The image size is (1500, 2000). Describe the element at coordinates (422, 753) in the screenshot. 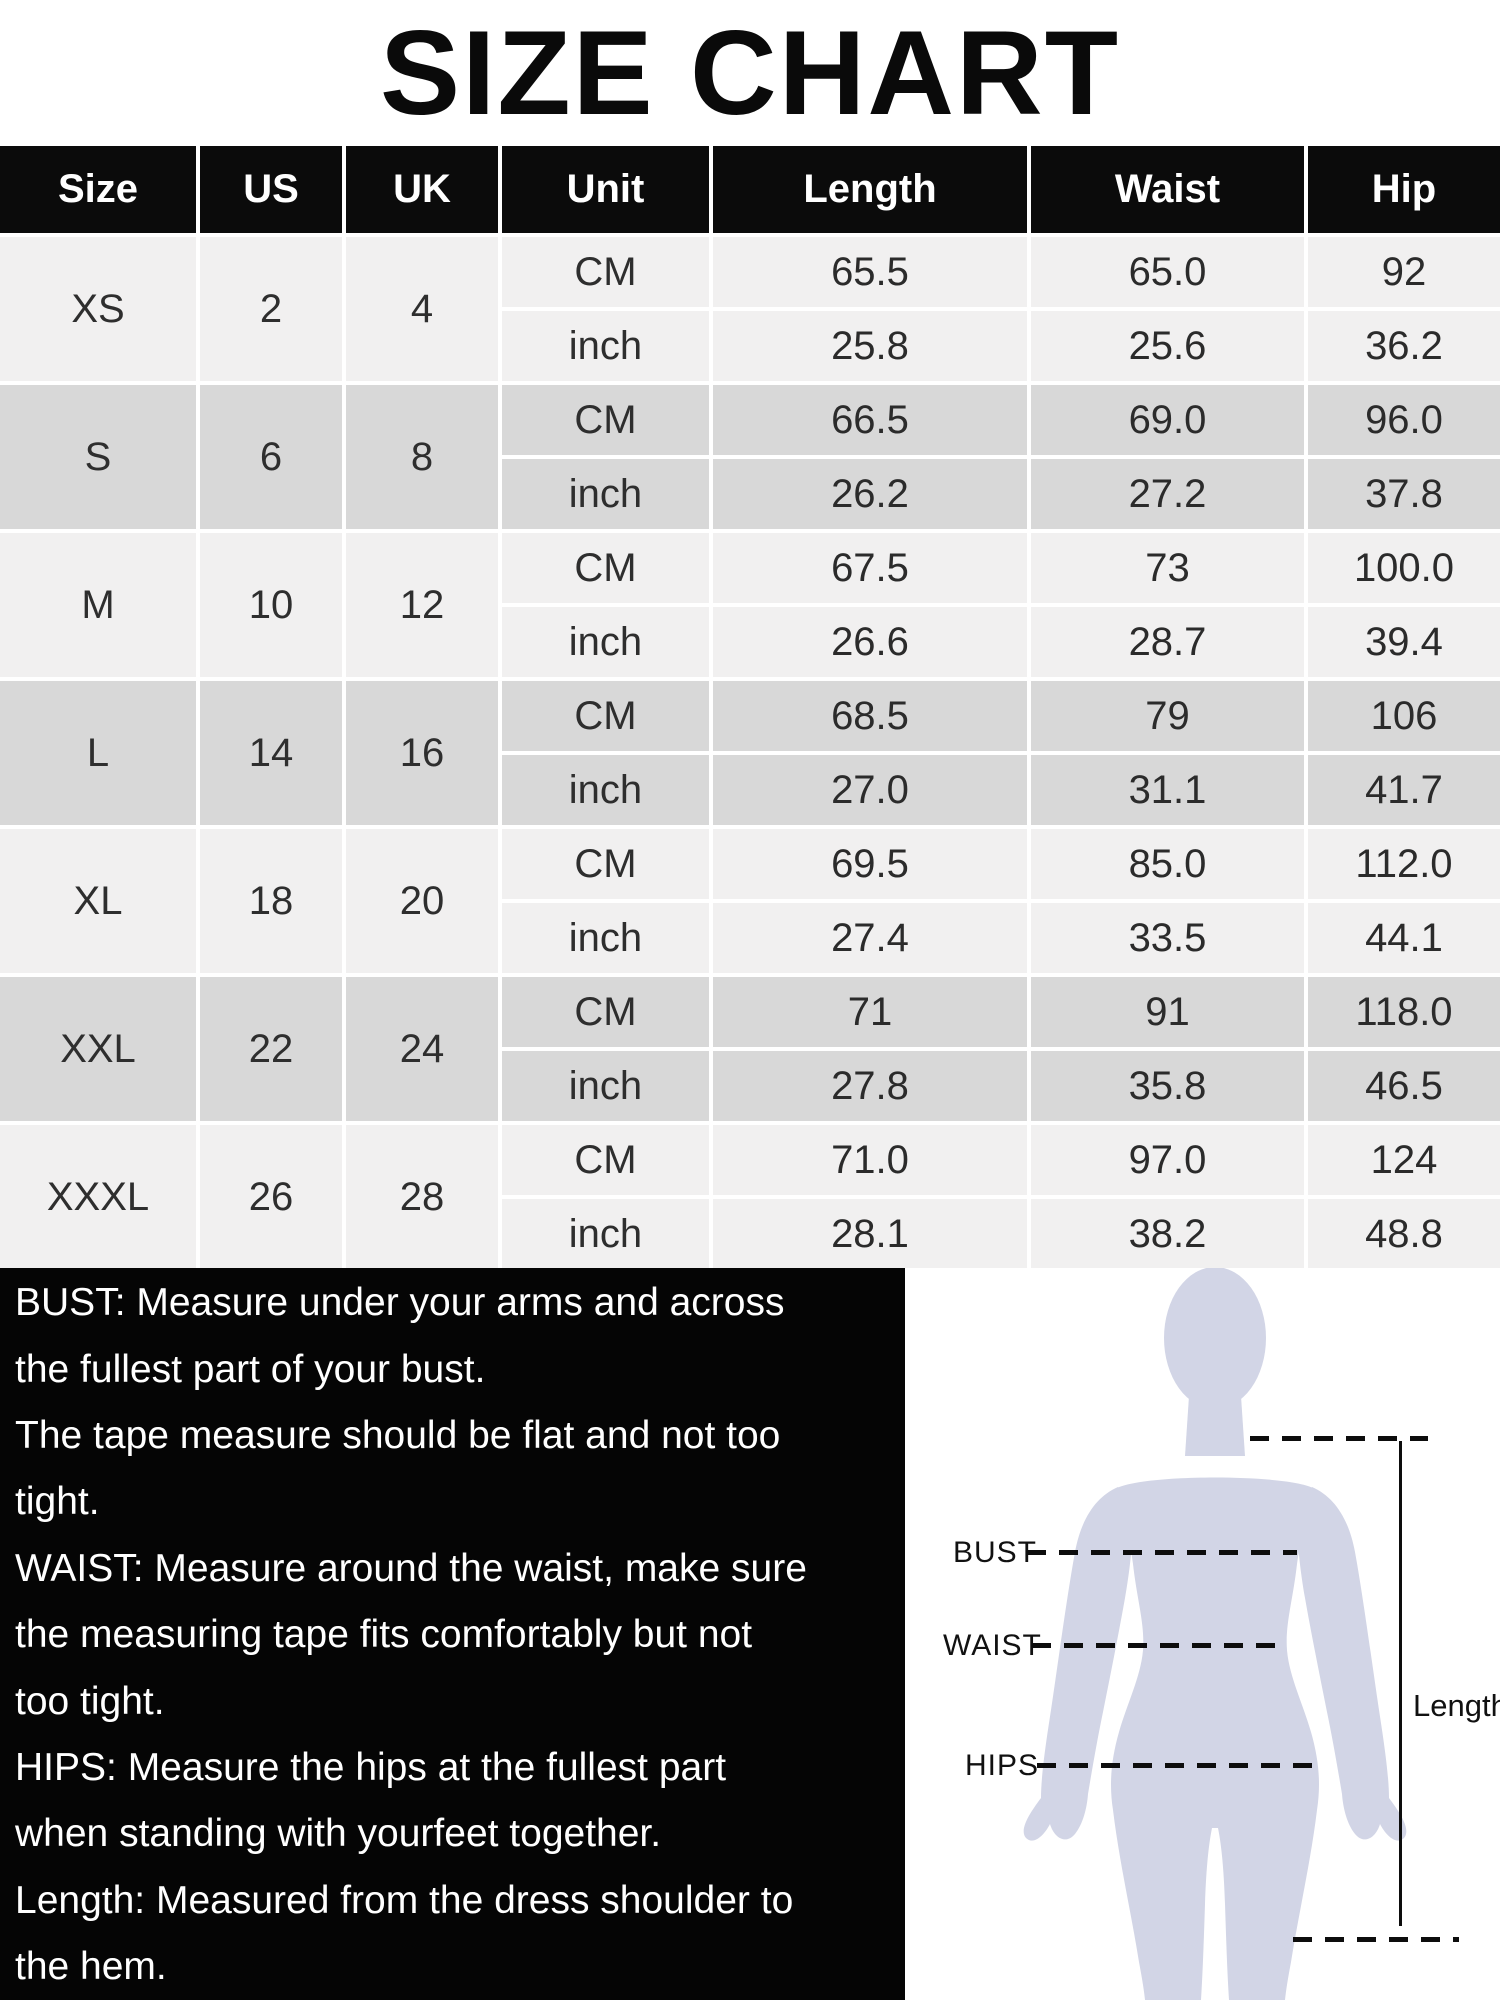

I see `uk-cell-l: 16` at that location.